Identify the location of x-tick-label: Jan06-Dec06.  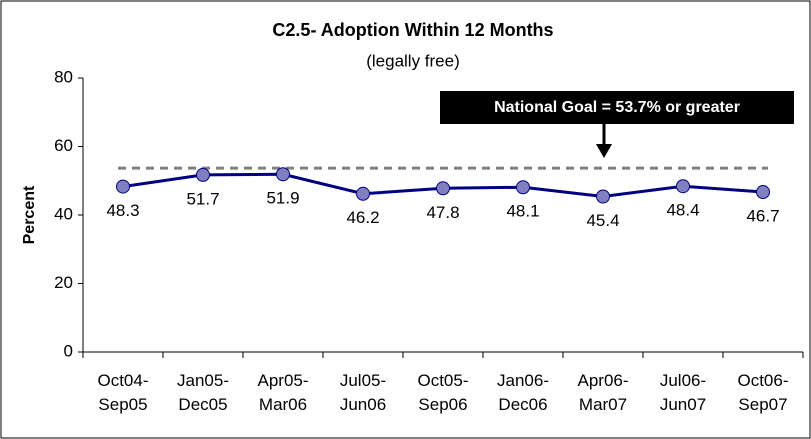
(523, 392).